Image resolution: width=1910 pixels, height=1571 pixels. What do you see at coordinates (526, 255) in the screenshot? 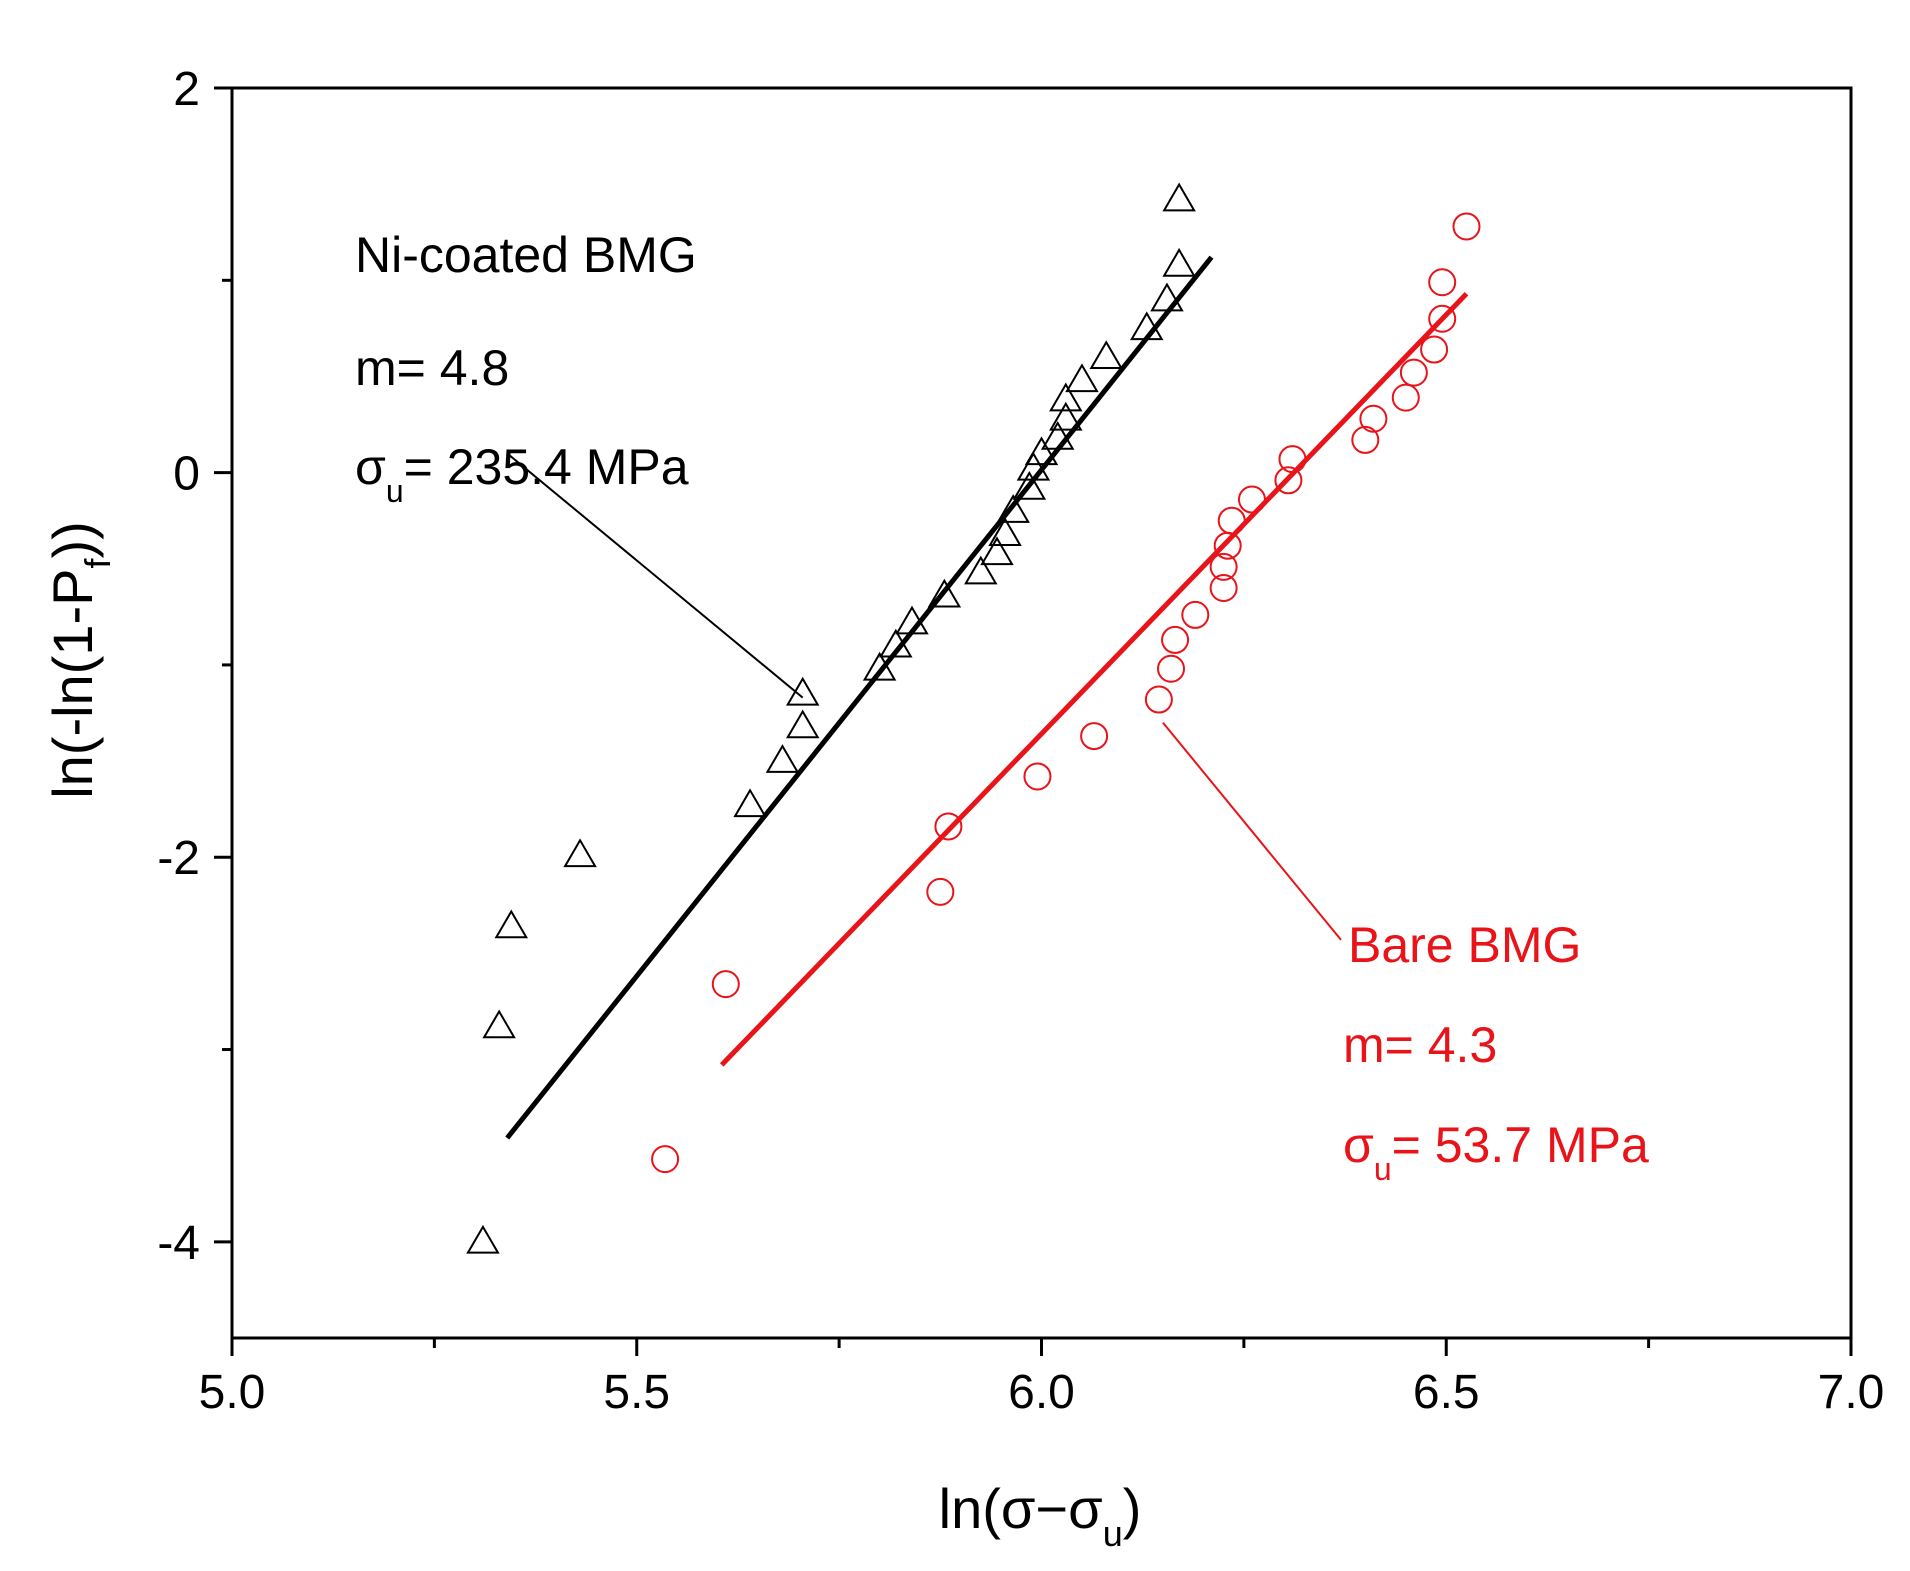
I see `ni-title: Ni-coated BMG` at bounding box center [526, 255].